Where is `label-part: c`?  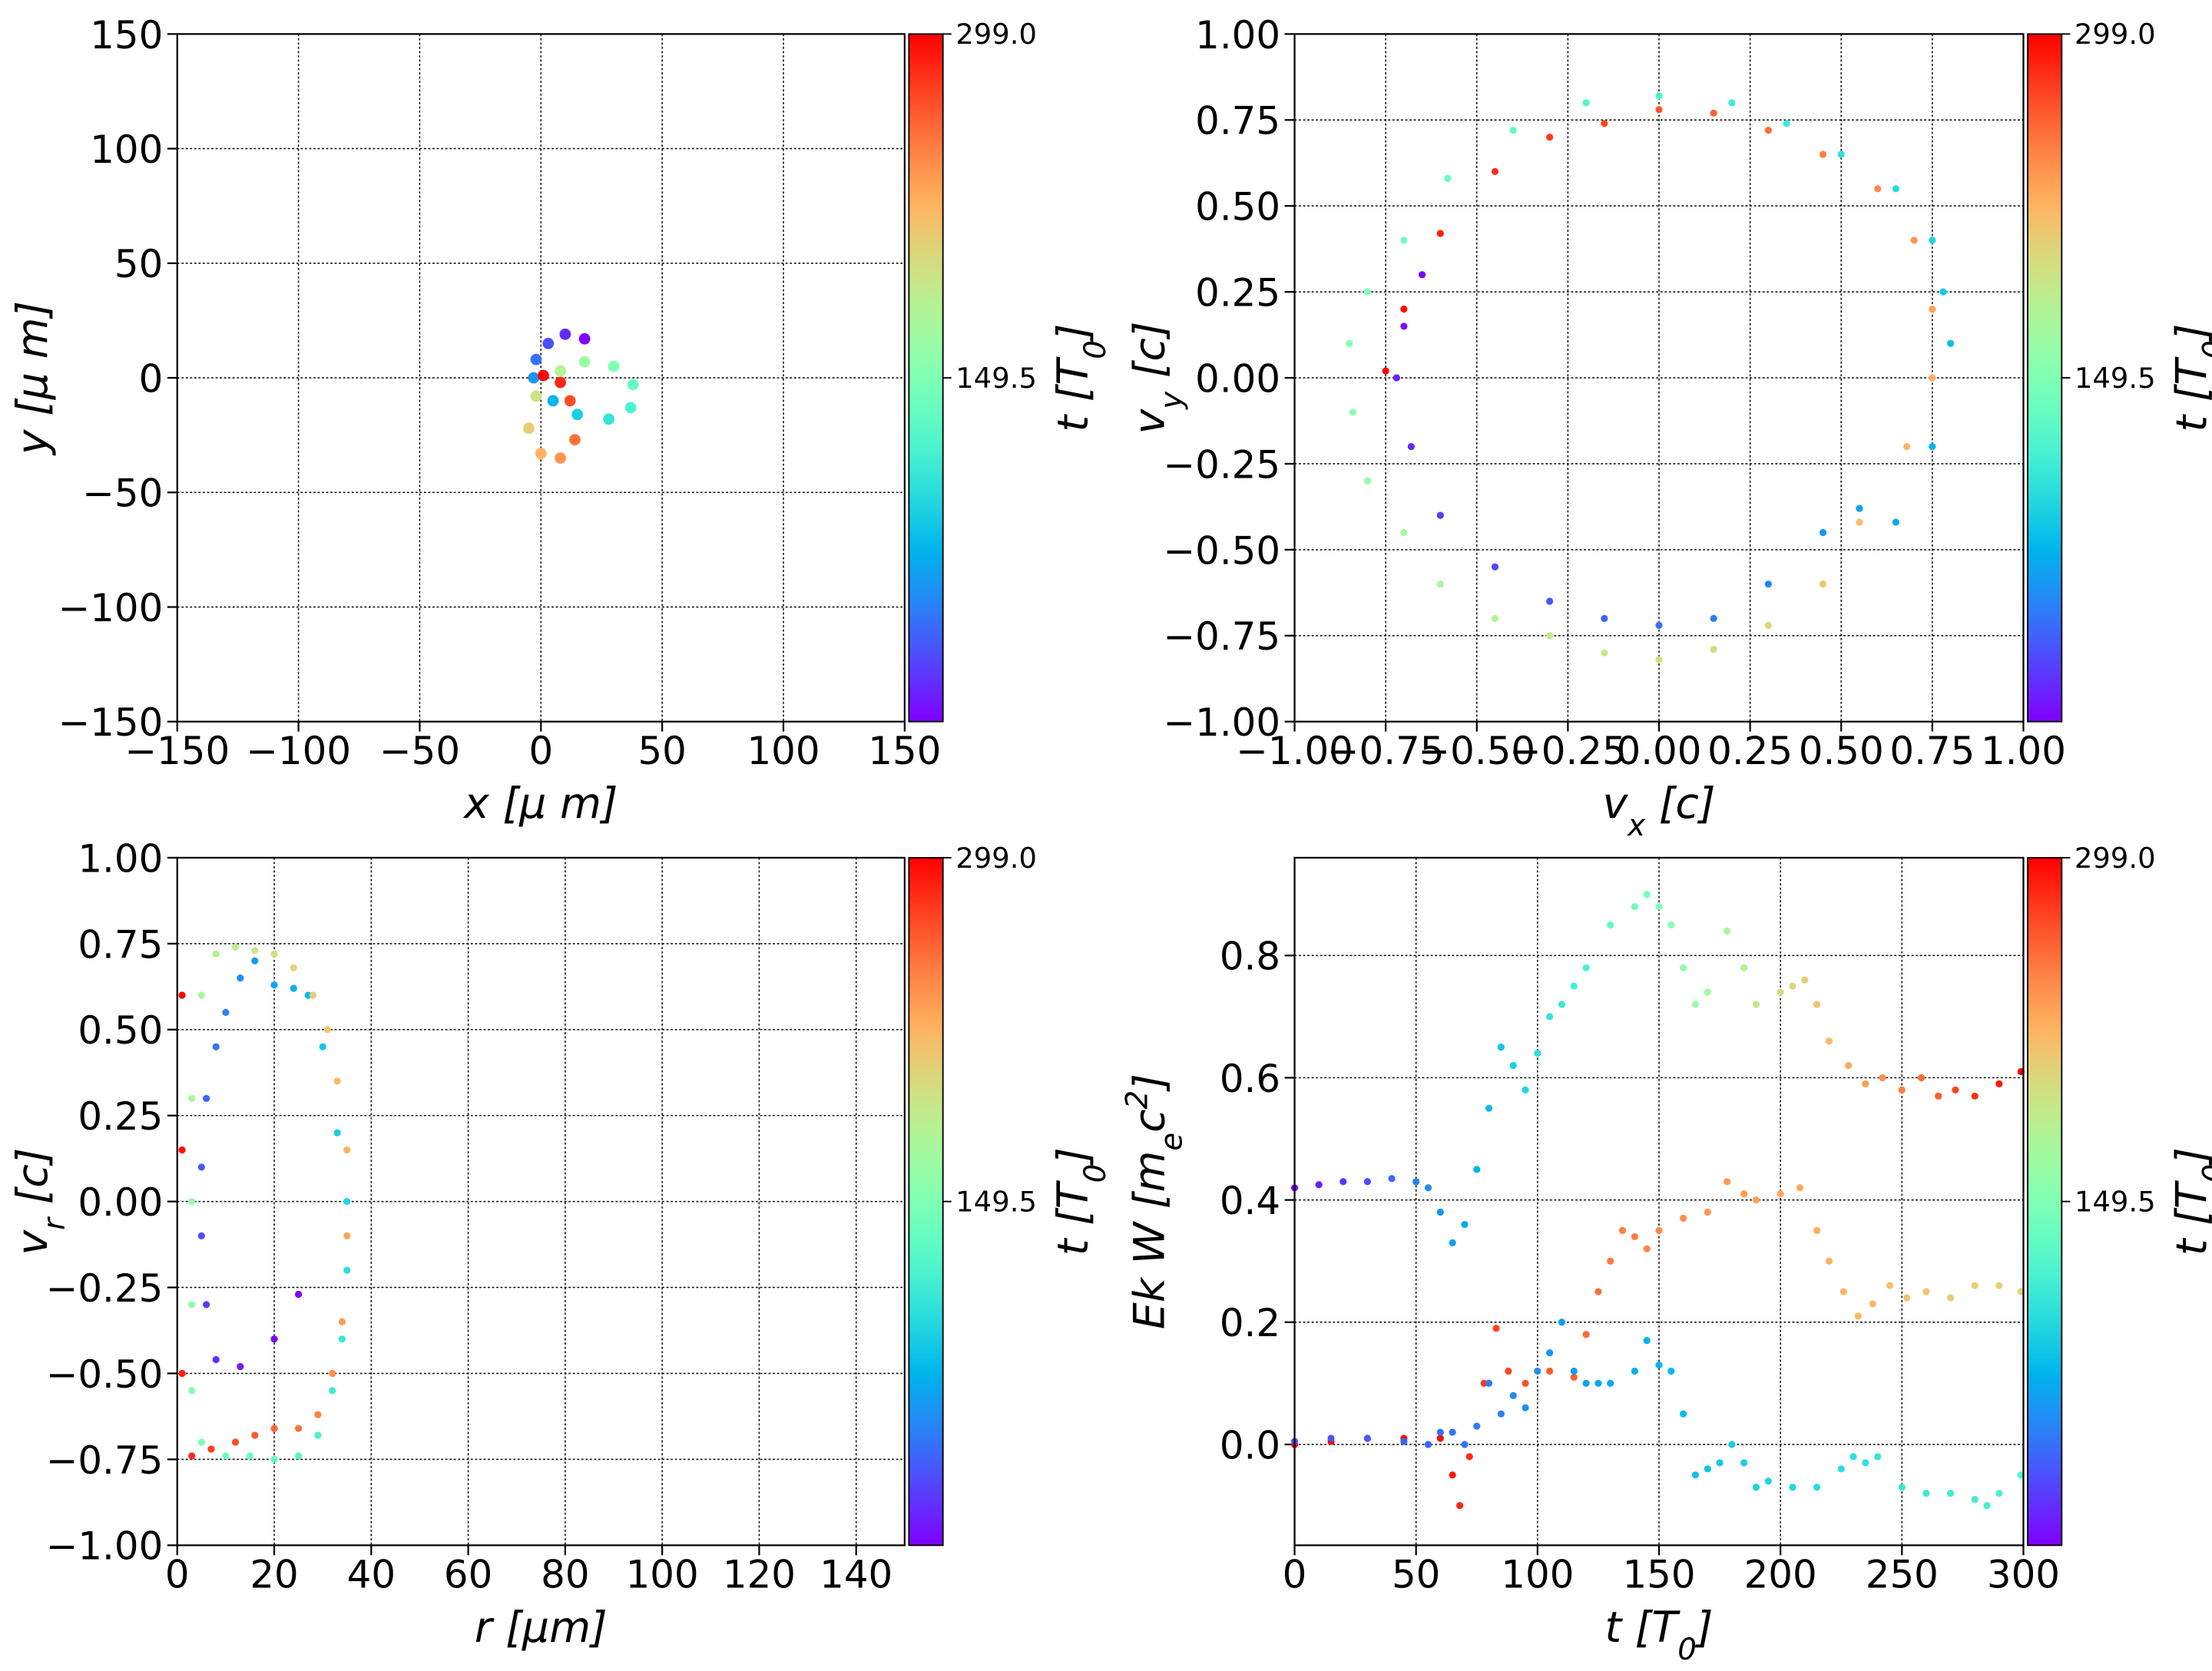
label-part: c is located at coordinates (1151, 1120).